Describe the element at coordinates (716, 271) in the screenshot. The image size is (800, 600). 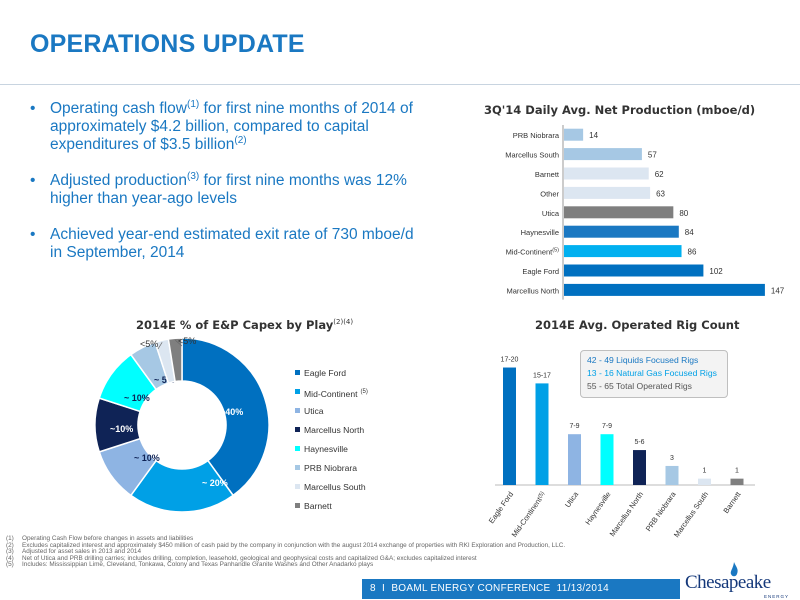
I see `production-value-label: 102` at that location.